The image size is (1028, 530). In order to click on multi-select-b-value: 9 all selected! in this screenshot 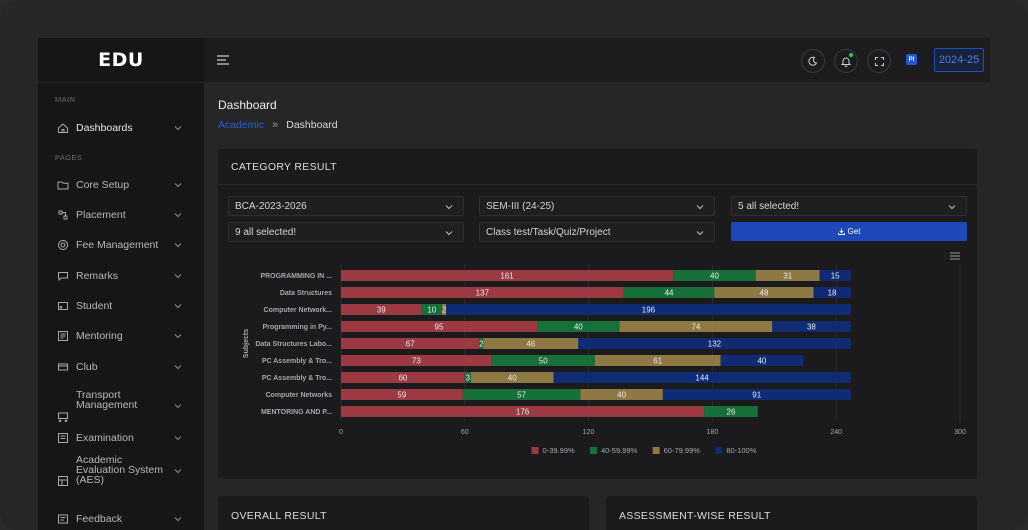, I will do `click(266, 232)`.